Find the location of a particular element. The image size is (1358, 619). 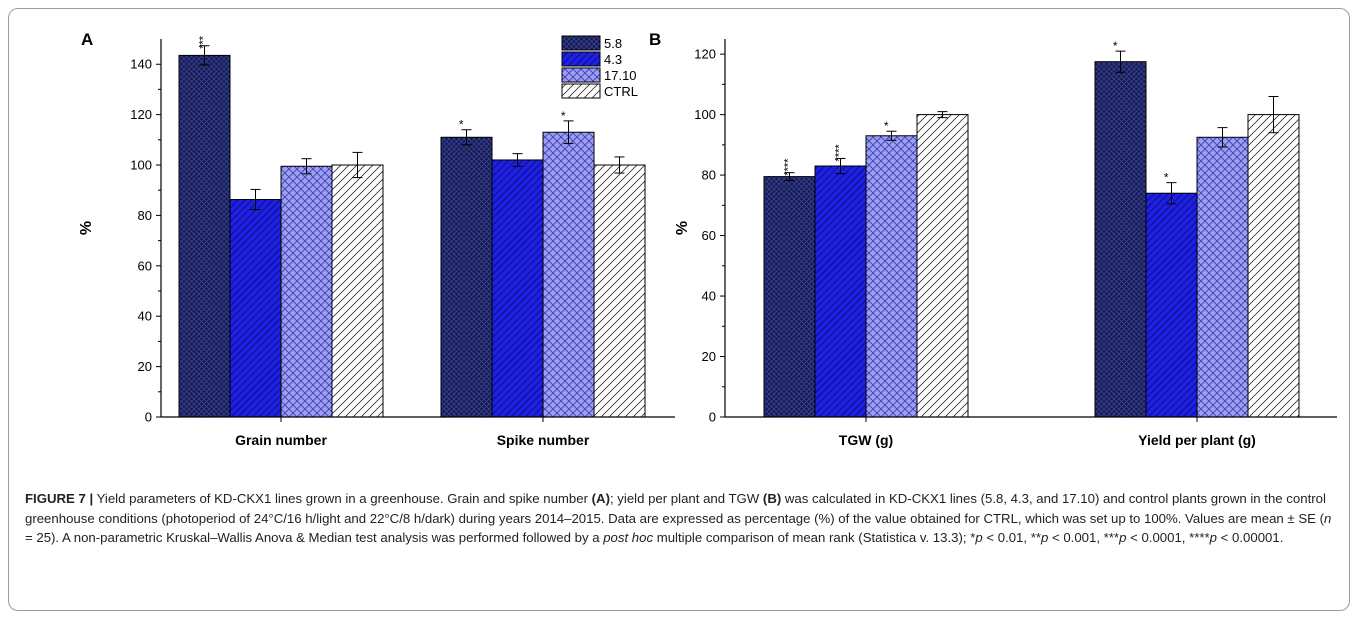

caption-text-7: < 0.001, *** is located at coordinates (1084, 537).